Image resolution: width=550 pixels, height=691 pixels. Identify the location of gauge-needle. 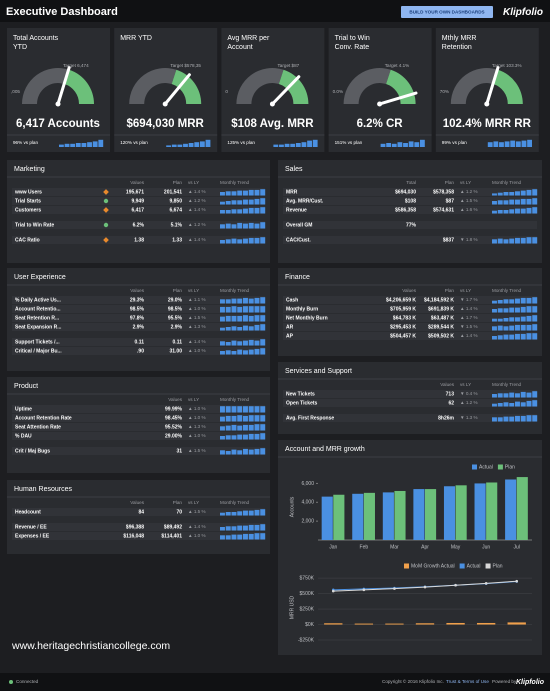
(492, 86).